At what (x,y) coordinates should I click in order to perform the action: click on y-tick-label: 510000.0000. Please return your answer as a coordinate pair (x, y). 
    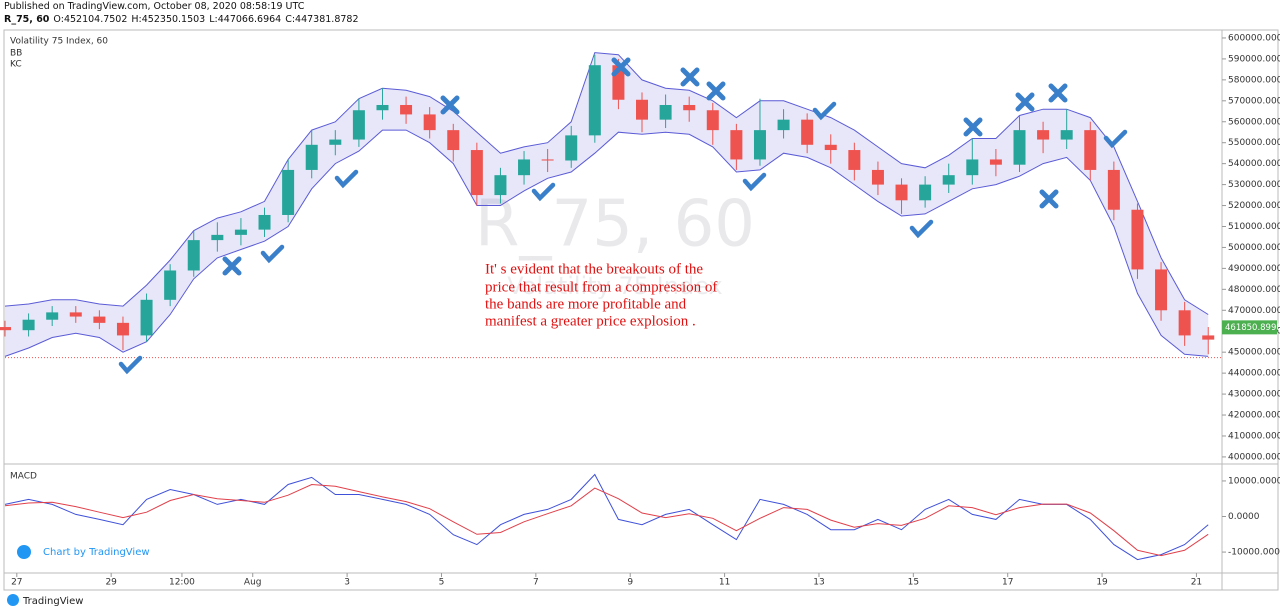
    Looking at the image, I should click on (1254, 227).